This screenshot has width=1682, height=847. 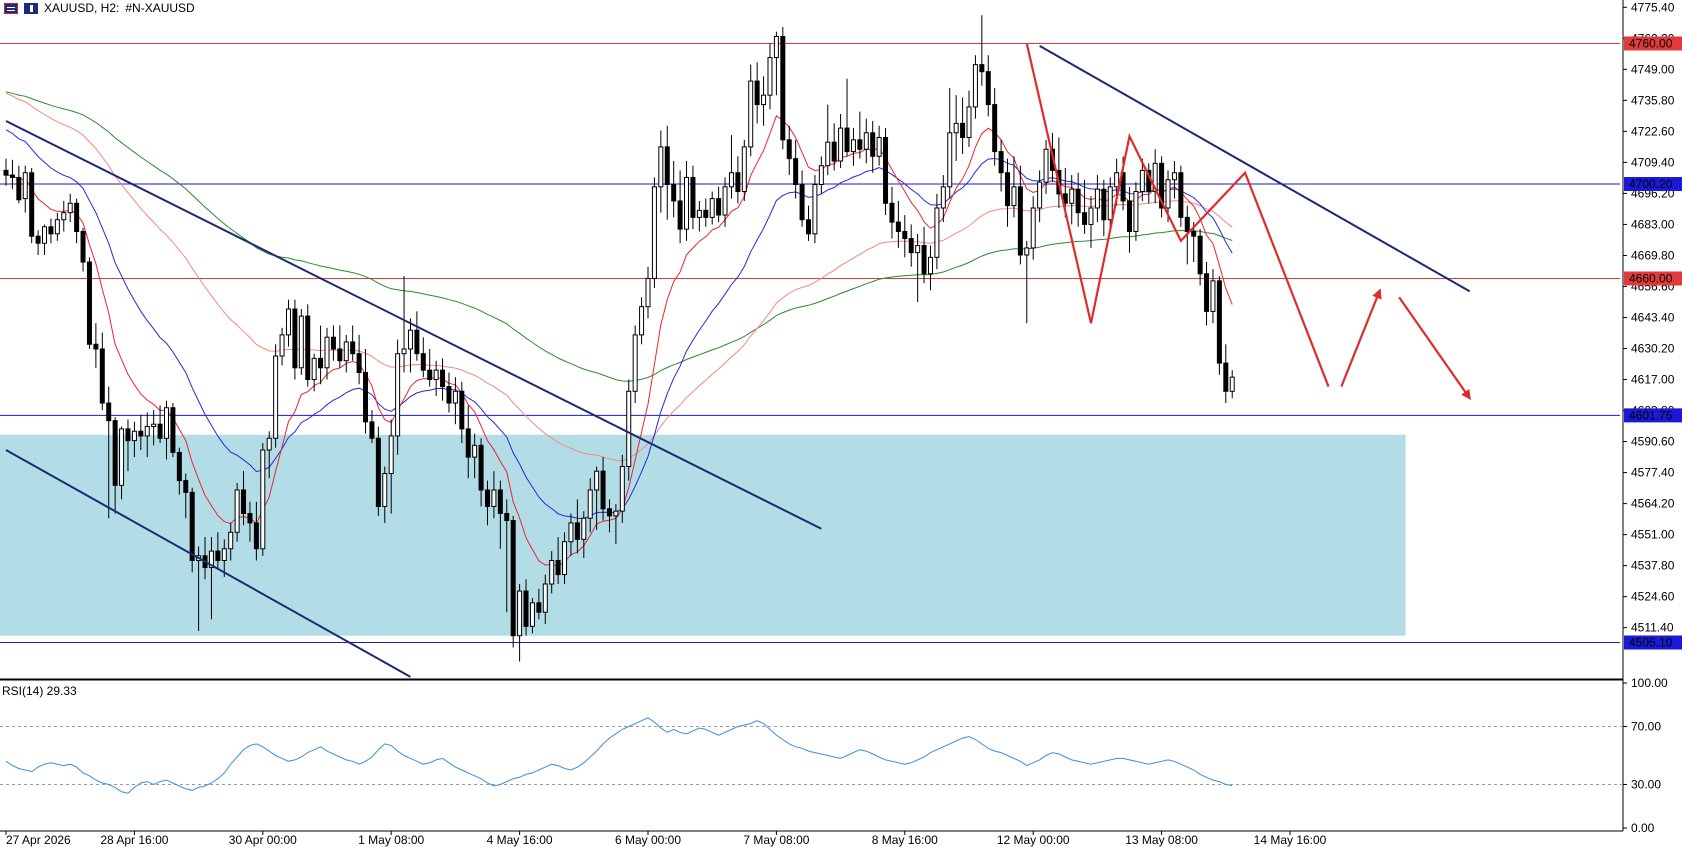 I want to click on candlestick-icon, so click(x=31, y=8).